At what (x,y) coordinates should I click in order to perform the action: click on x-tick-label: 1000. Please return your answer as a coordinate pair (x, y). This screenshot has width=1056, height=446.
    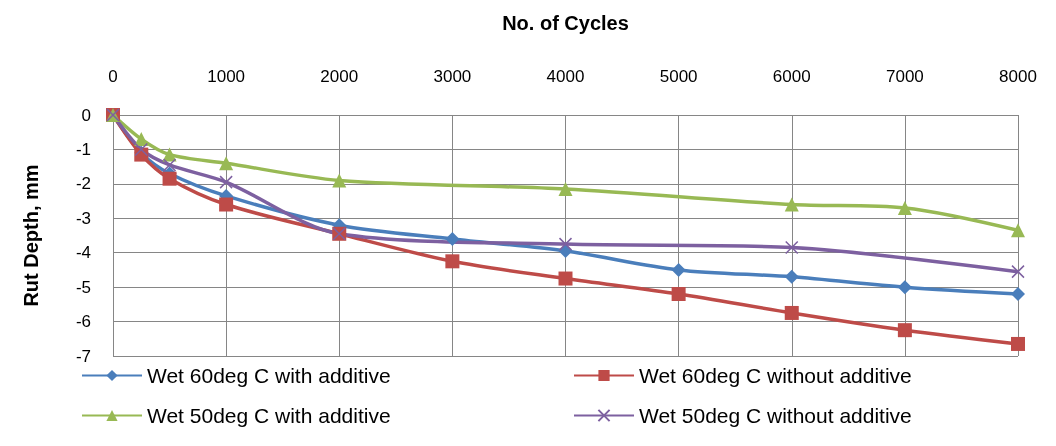
    Looking at the image, I should click on (226, 76).